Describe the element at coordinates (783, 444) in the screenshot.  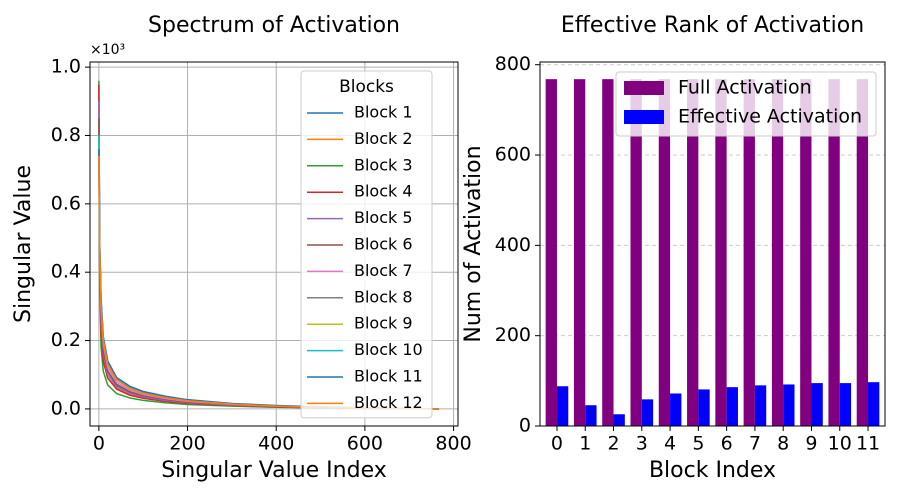
I see `x-tick-label: 8` at that location.